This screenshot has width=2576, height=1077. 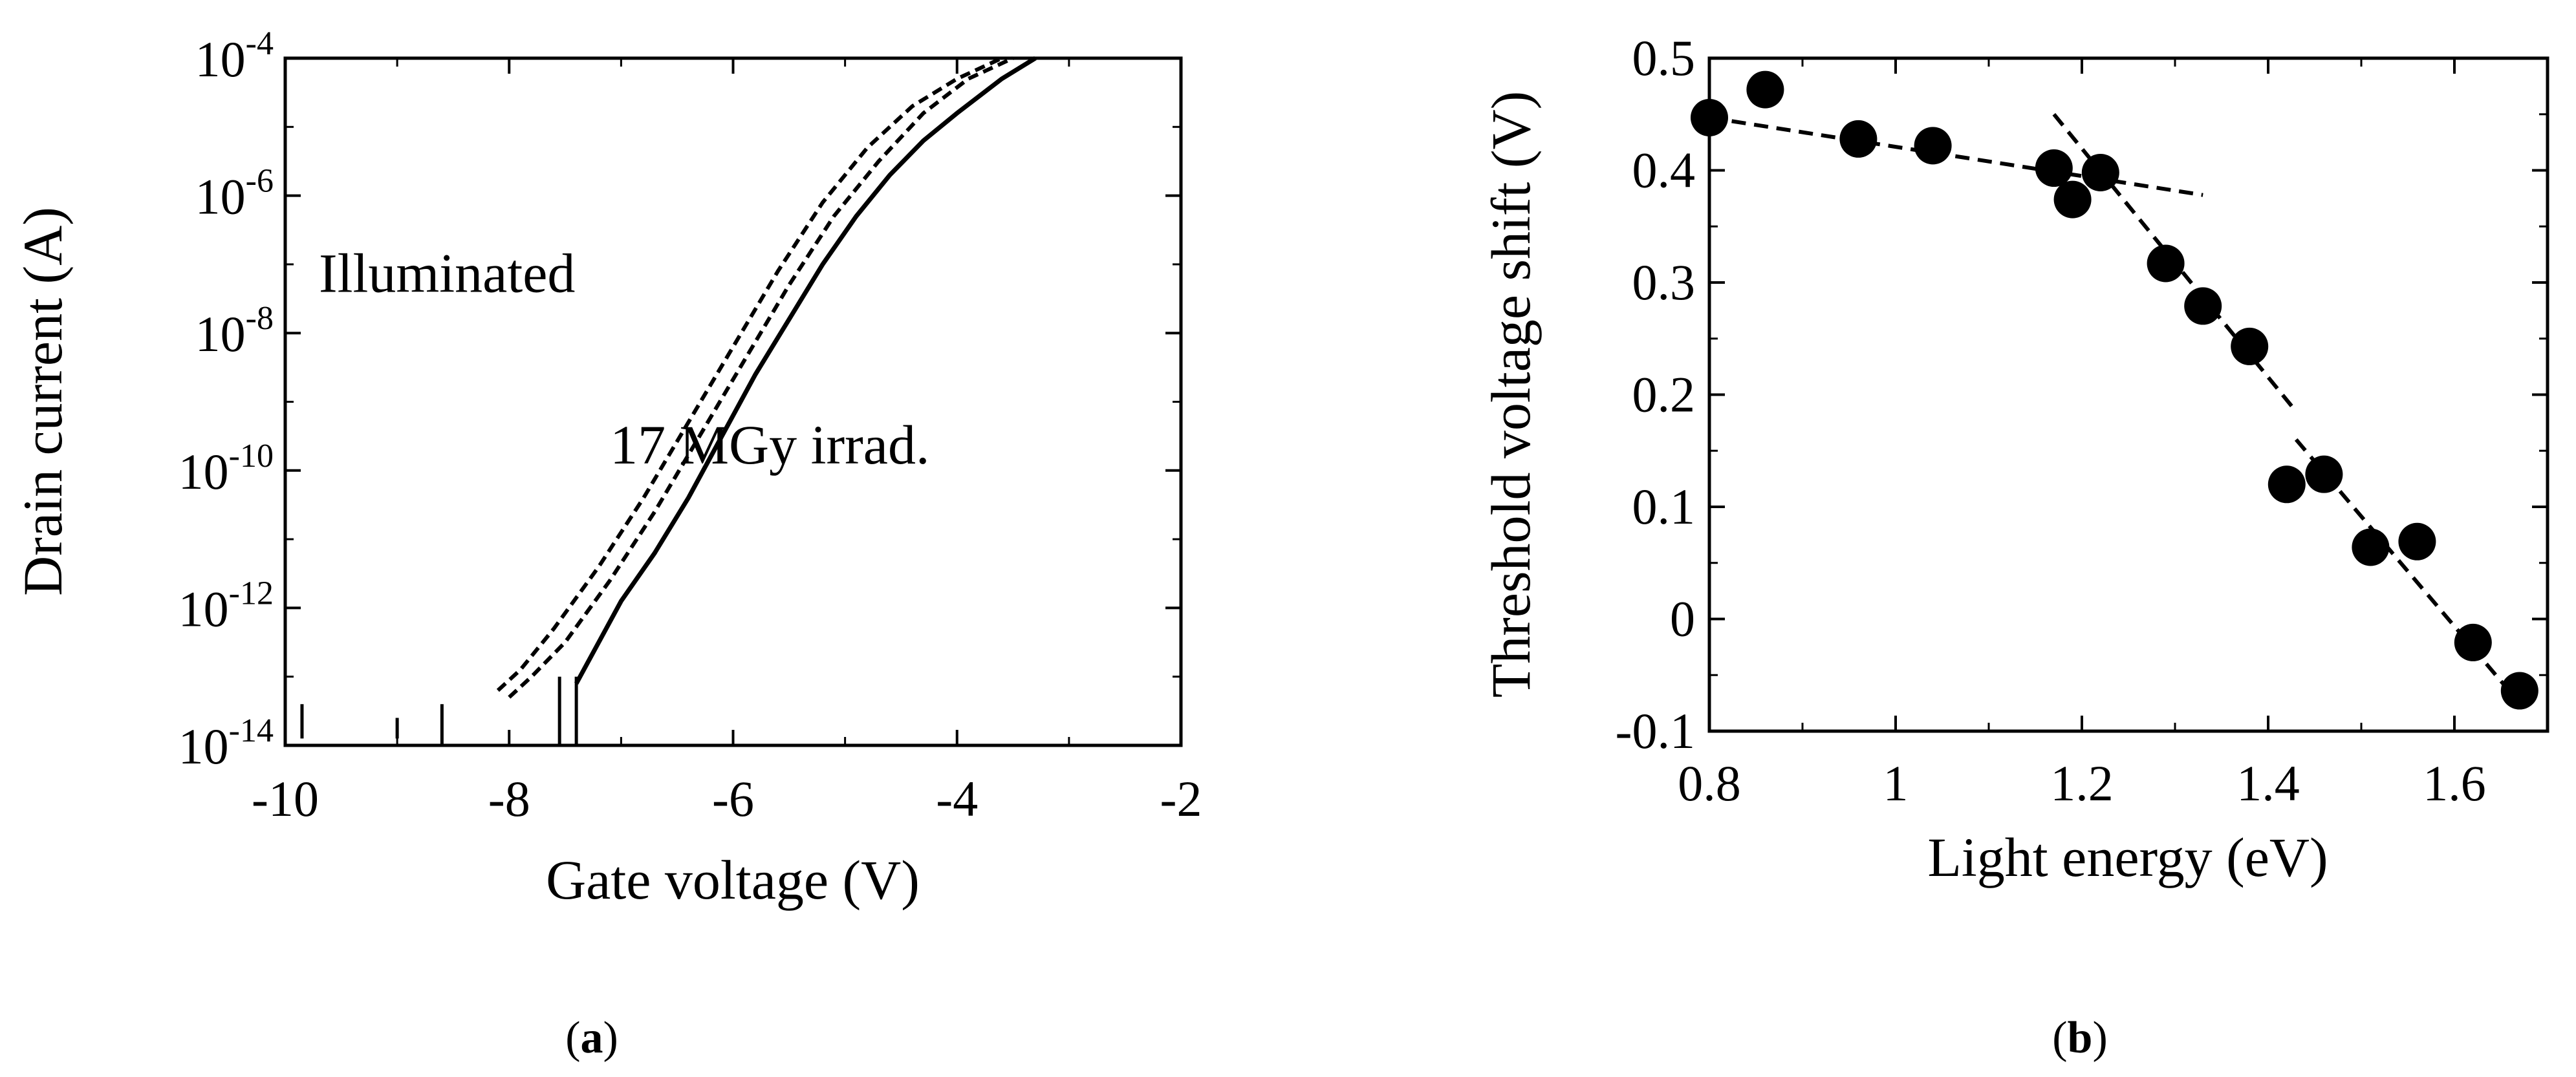 I want to click on panel-a-y-tick-exponent: -10, so click(x=251, y=457).